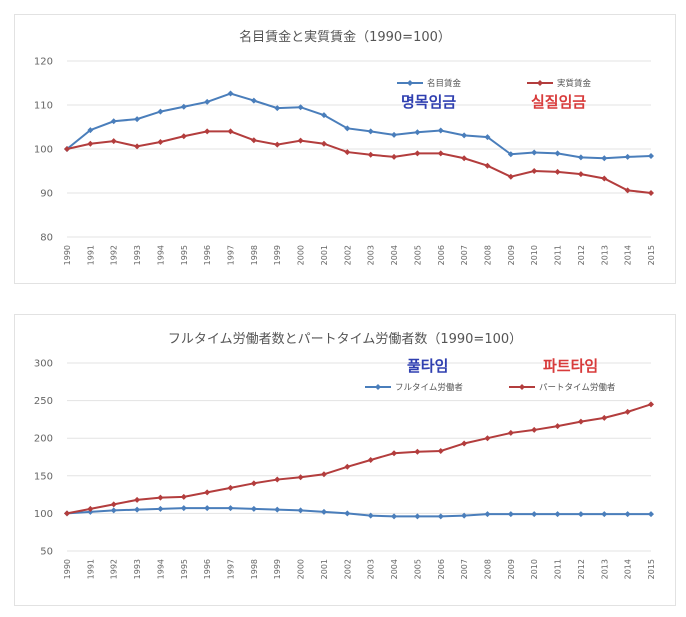 This screenshot has width=686, height=617. Describe the element at coordinates (43, 476) in the screenshot. I see `y-tick-label: 150` at that location.